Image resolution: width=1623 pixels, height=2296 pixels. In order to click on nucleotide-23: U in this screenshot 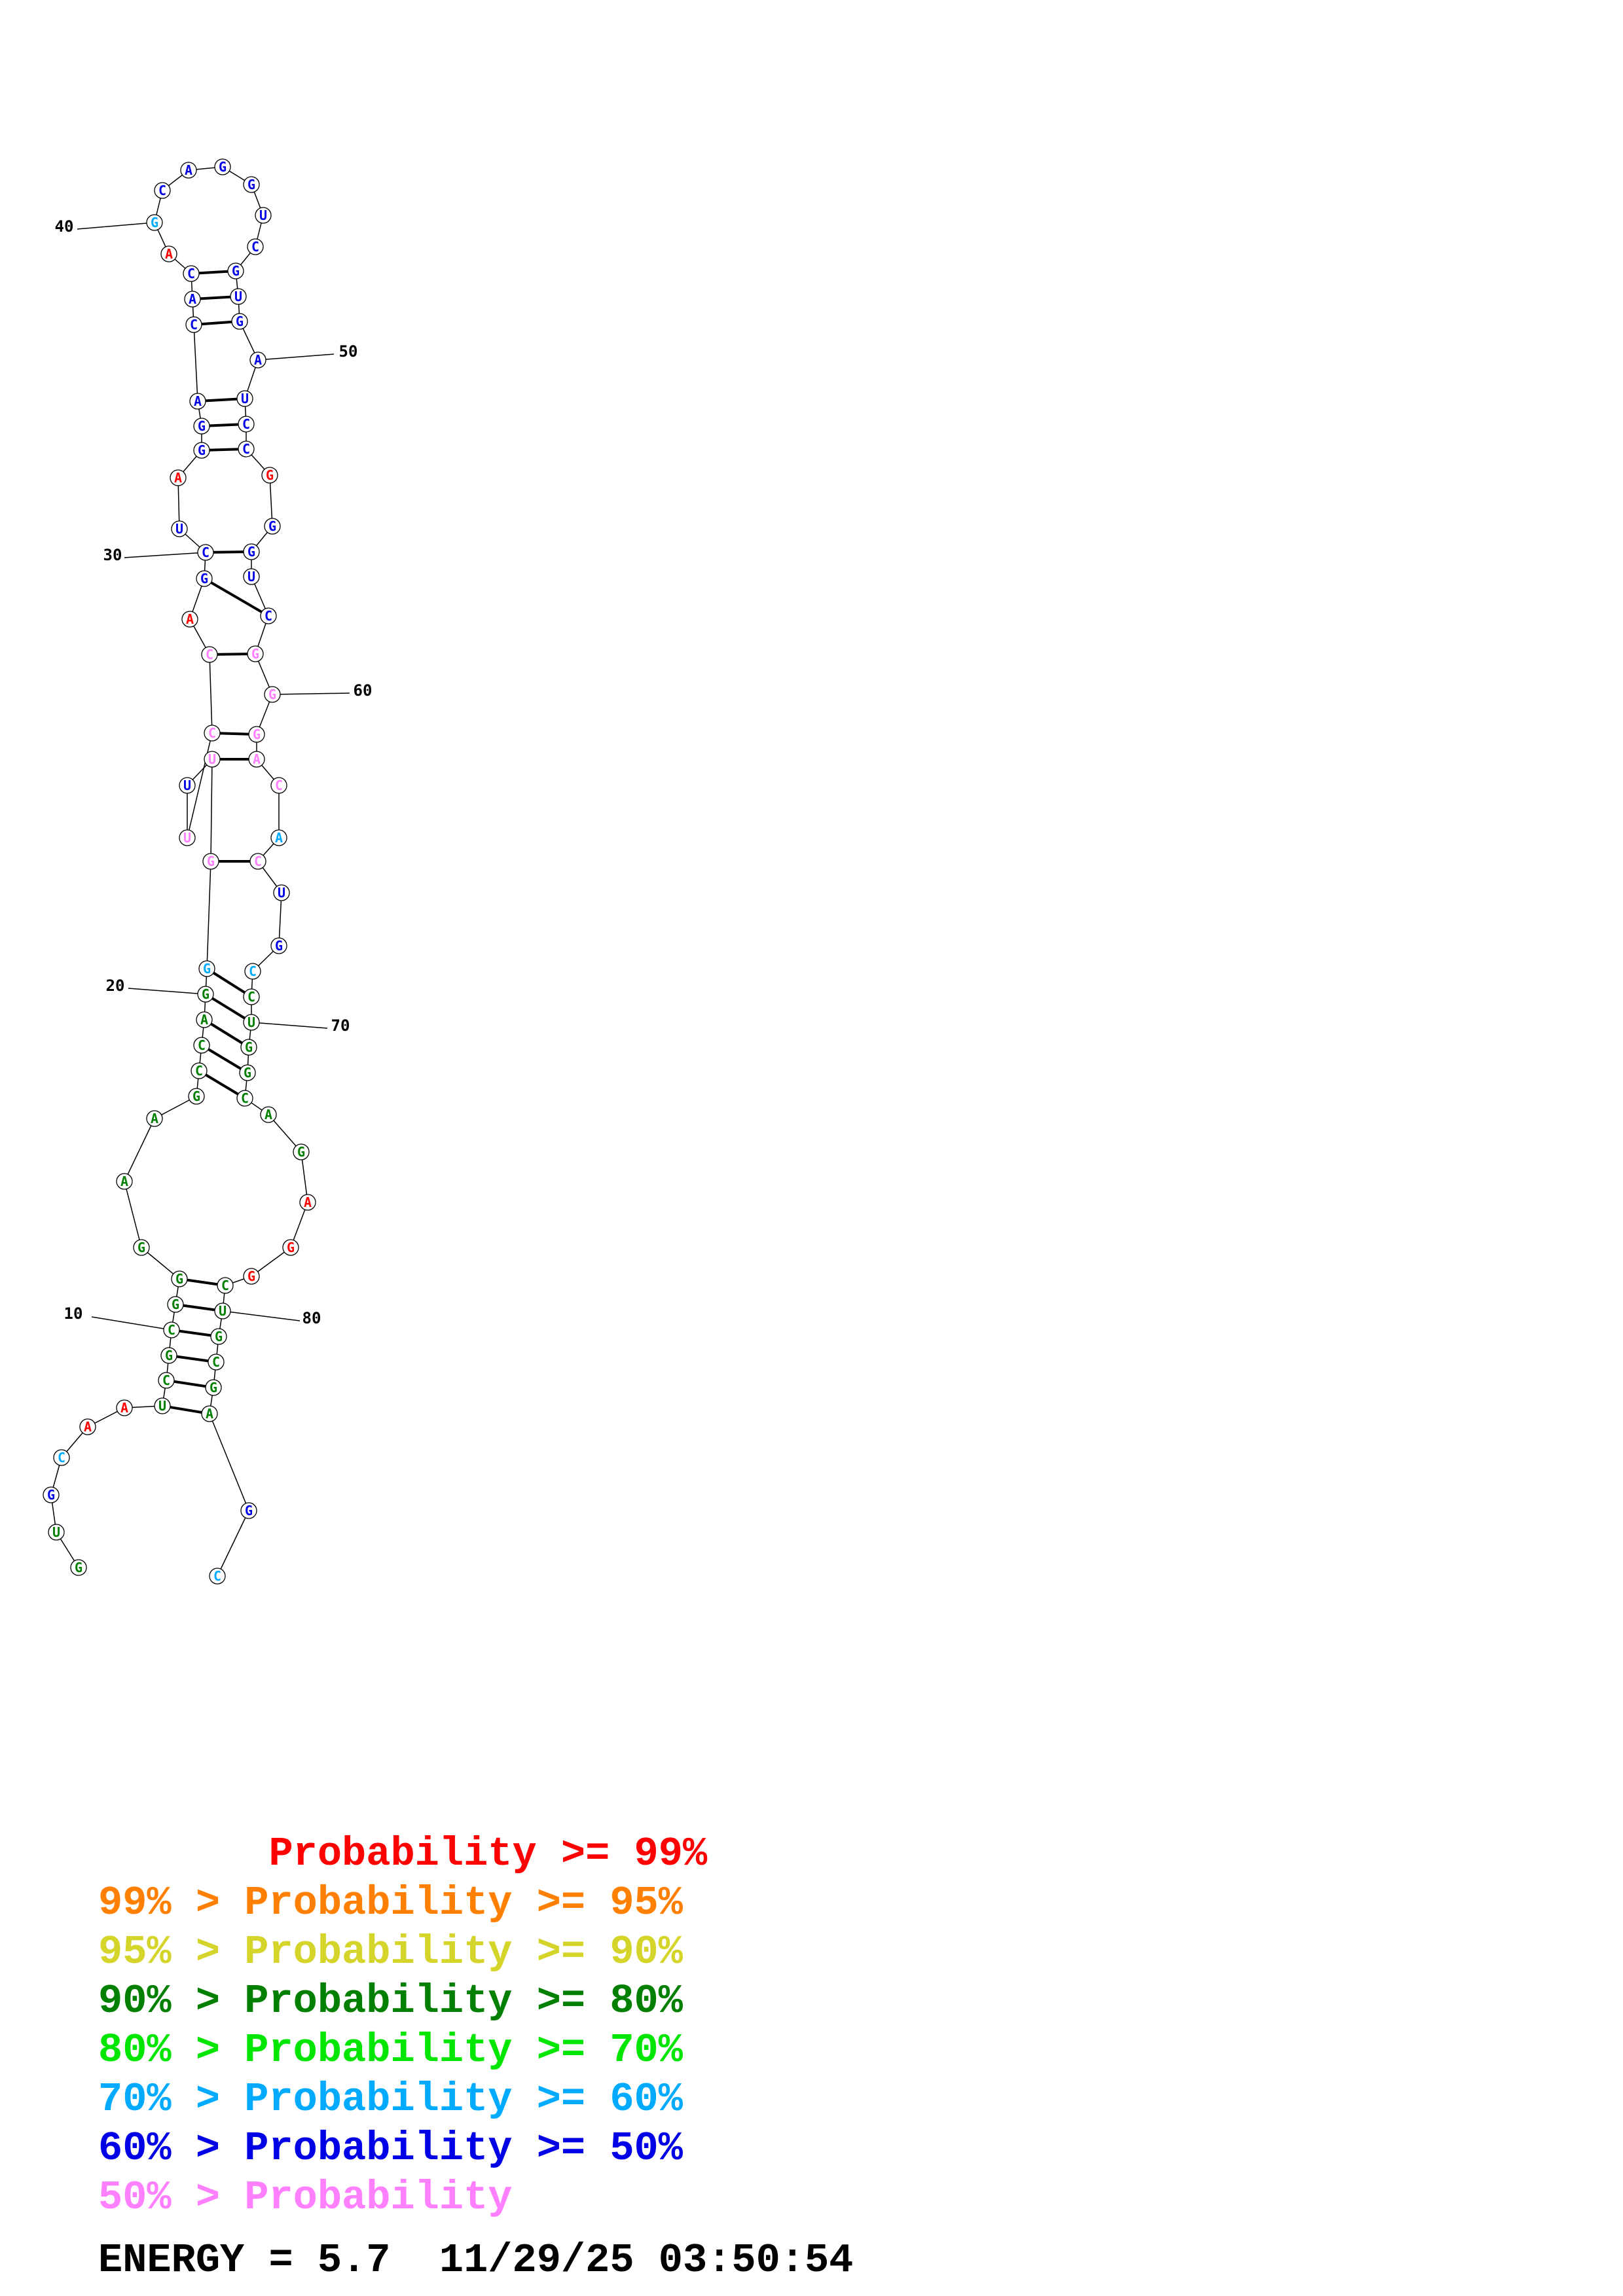, I will do `click(212, 759)`.